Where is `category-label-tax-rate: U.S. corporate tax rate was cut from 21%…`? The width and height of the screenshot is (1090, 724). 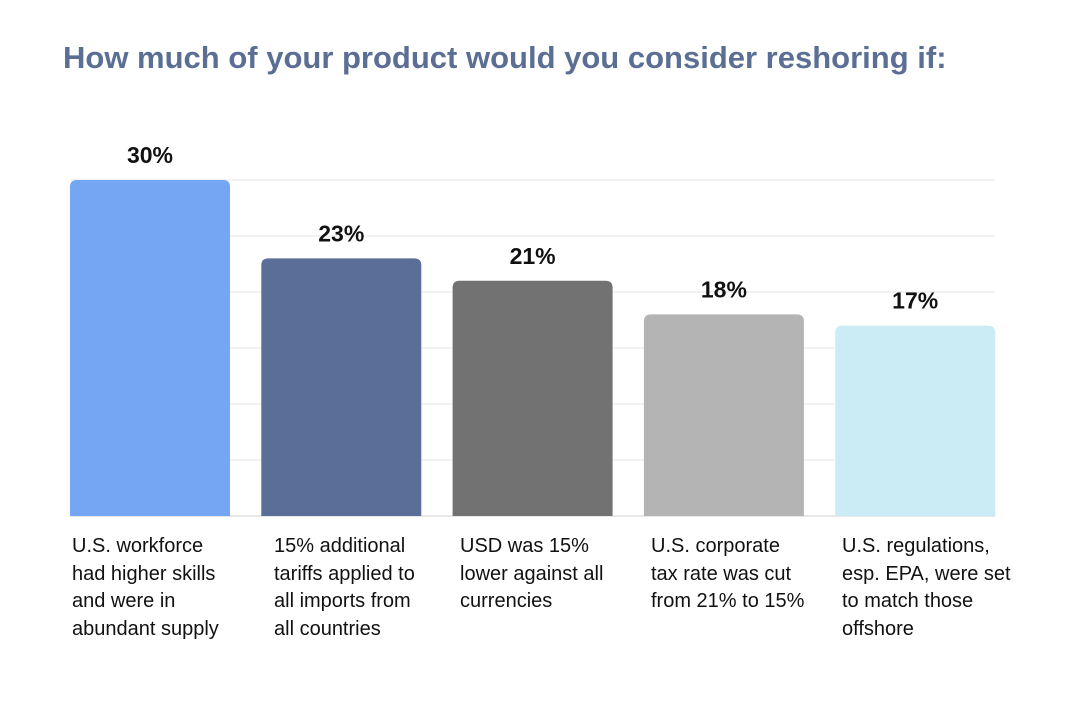
category-label-tax-rate: U.S. corporate tax rate was cut from 21%… is located at coordinates (728, 573).